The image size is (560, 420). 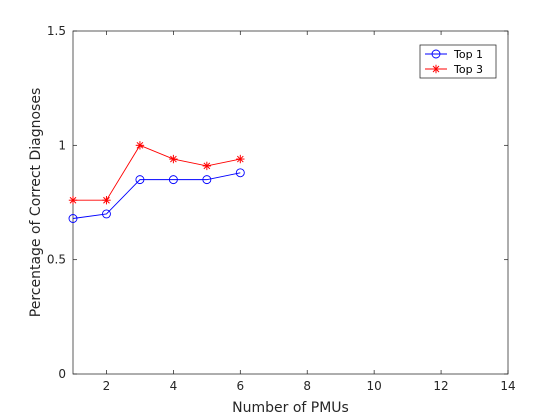 I want to click on y-tick-label: 1.5, so click(x=56, y=31).